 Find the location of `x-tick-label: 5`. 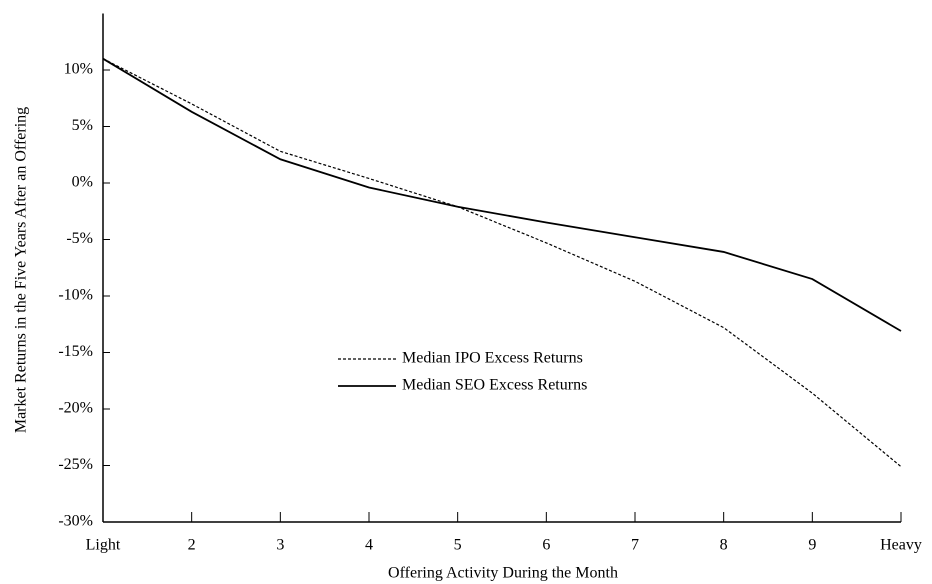

x-tick-label: 5 is located at coordinates (458, 545).